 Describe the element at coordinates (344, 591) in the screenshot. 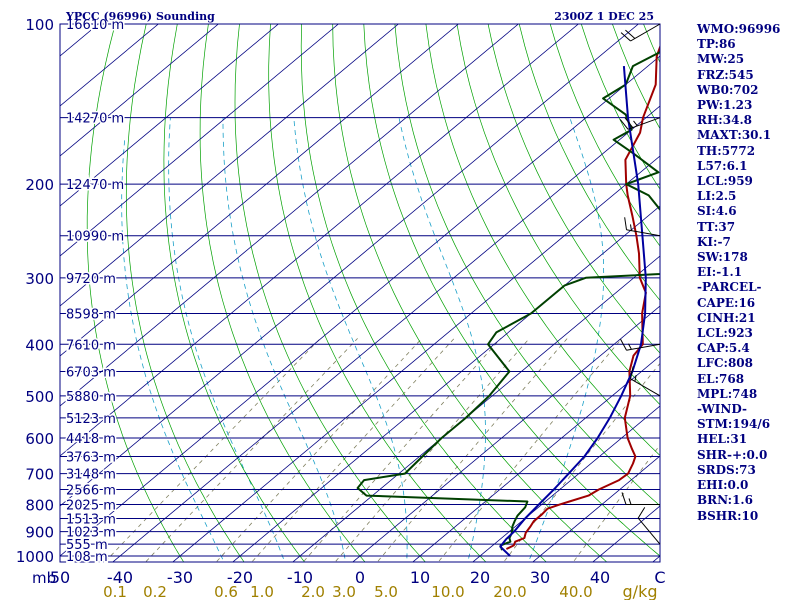

I see `mixing-ratio-label: 3.0` at that location.